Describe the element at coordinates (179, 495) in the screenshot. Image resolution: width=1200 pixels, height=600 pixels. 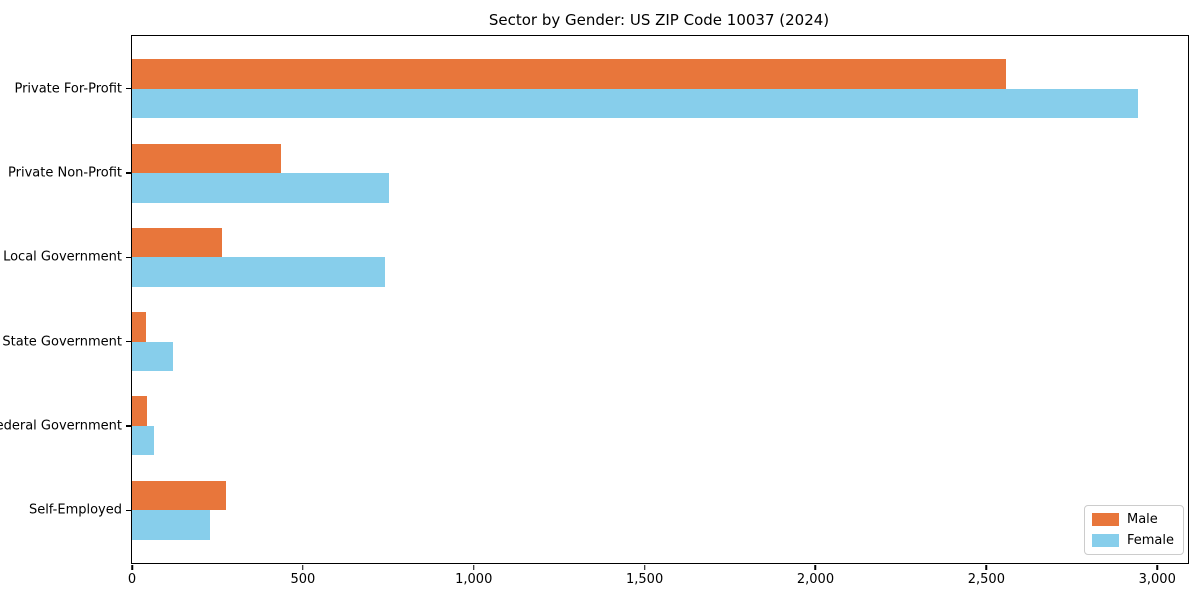
I see `bar-male-self-employed` at that location.